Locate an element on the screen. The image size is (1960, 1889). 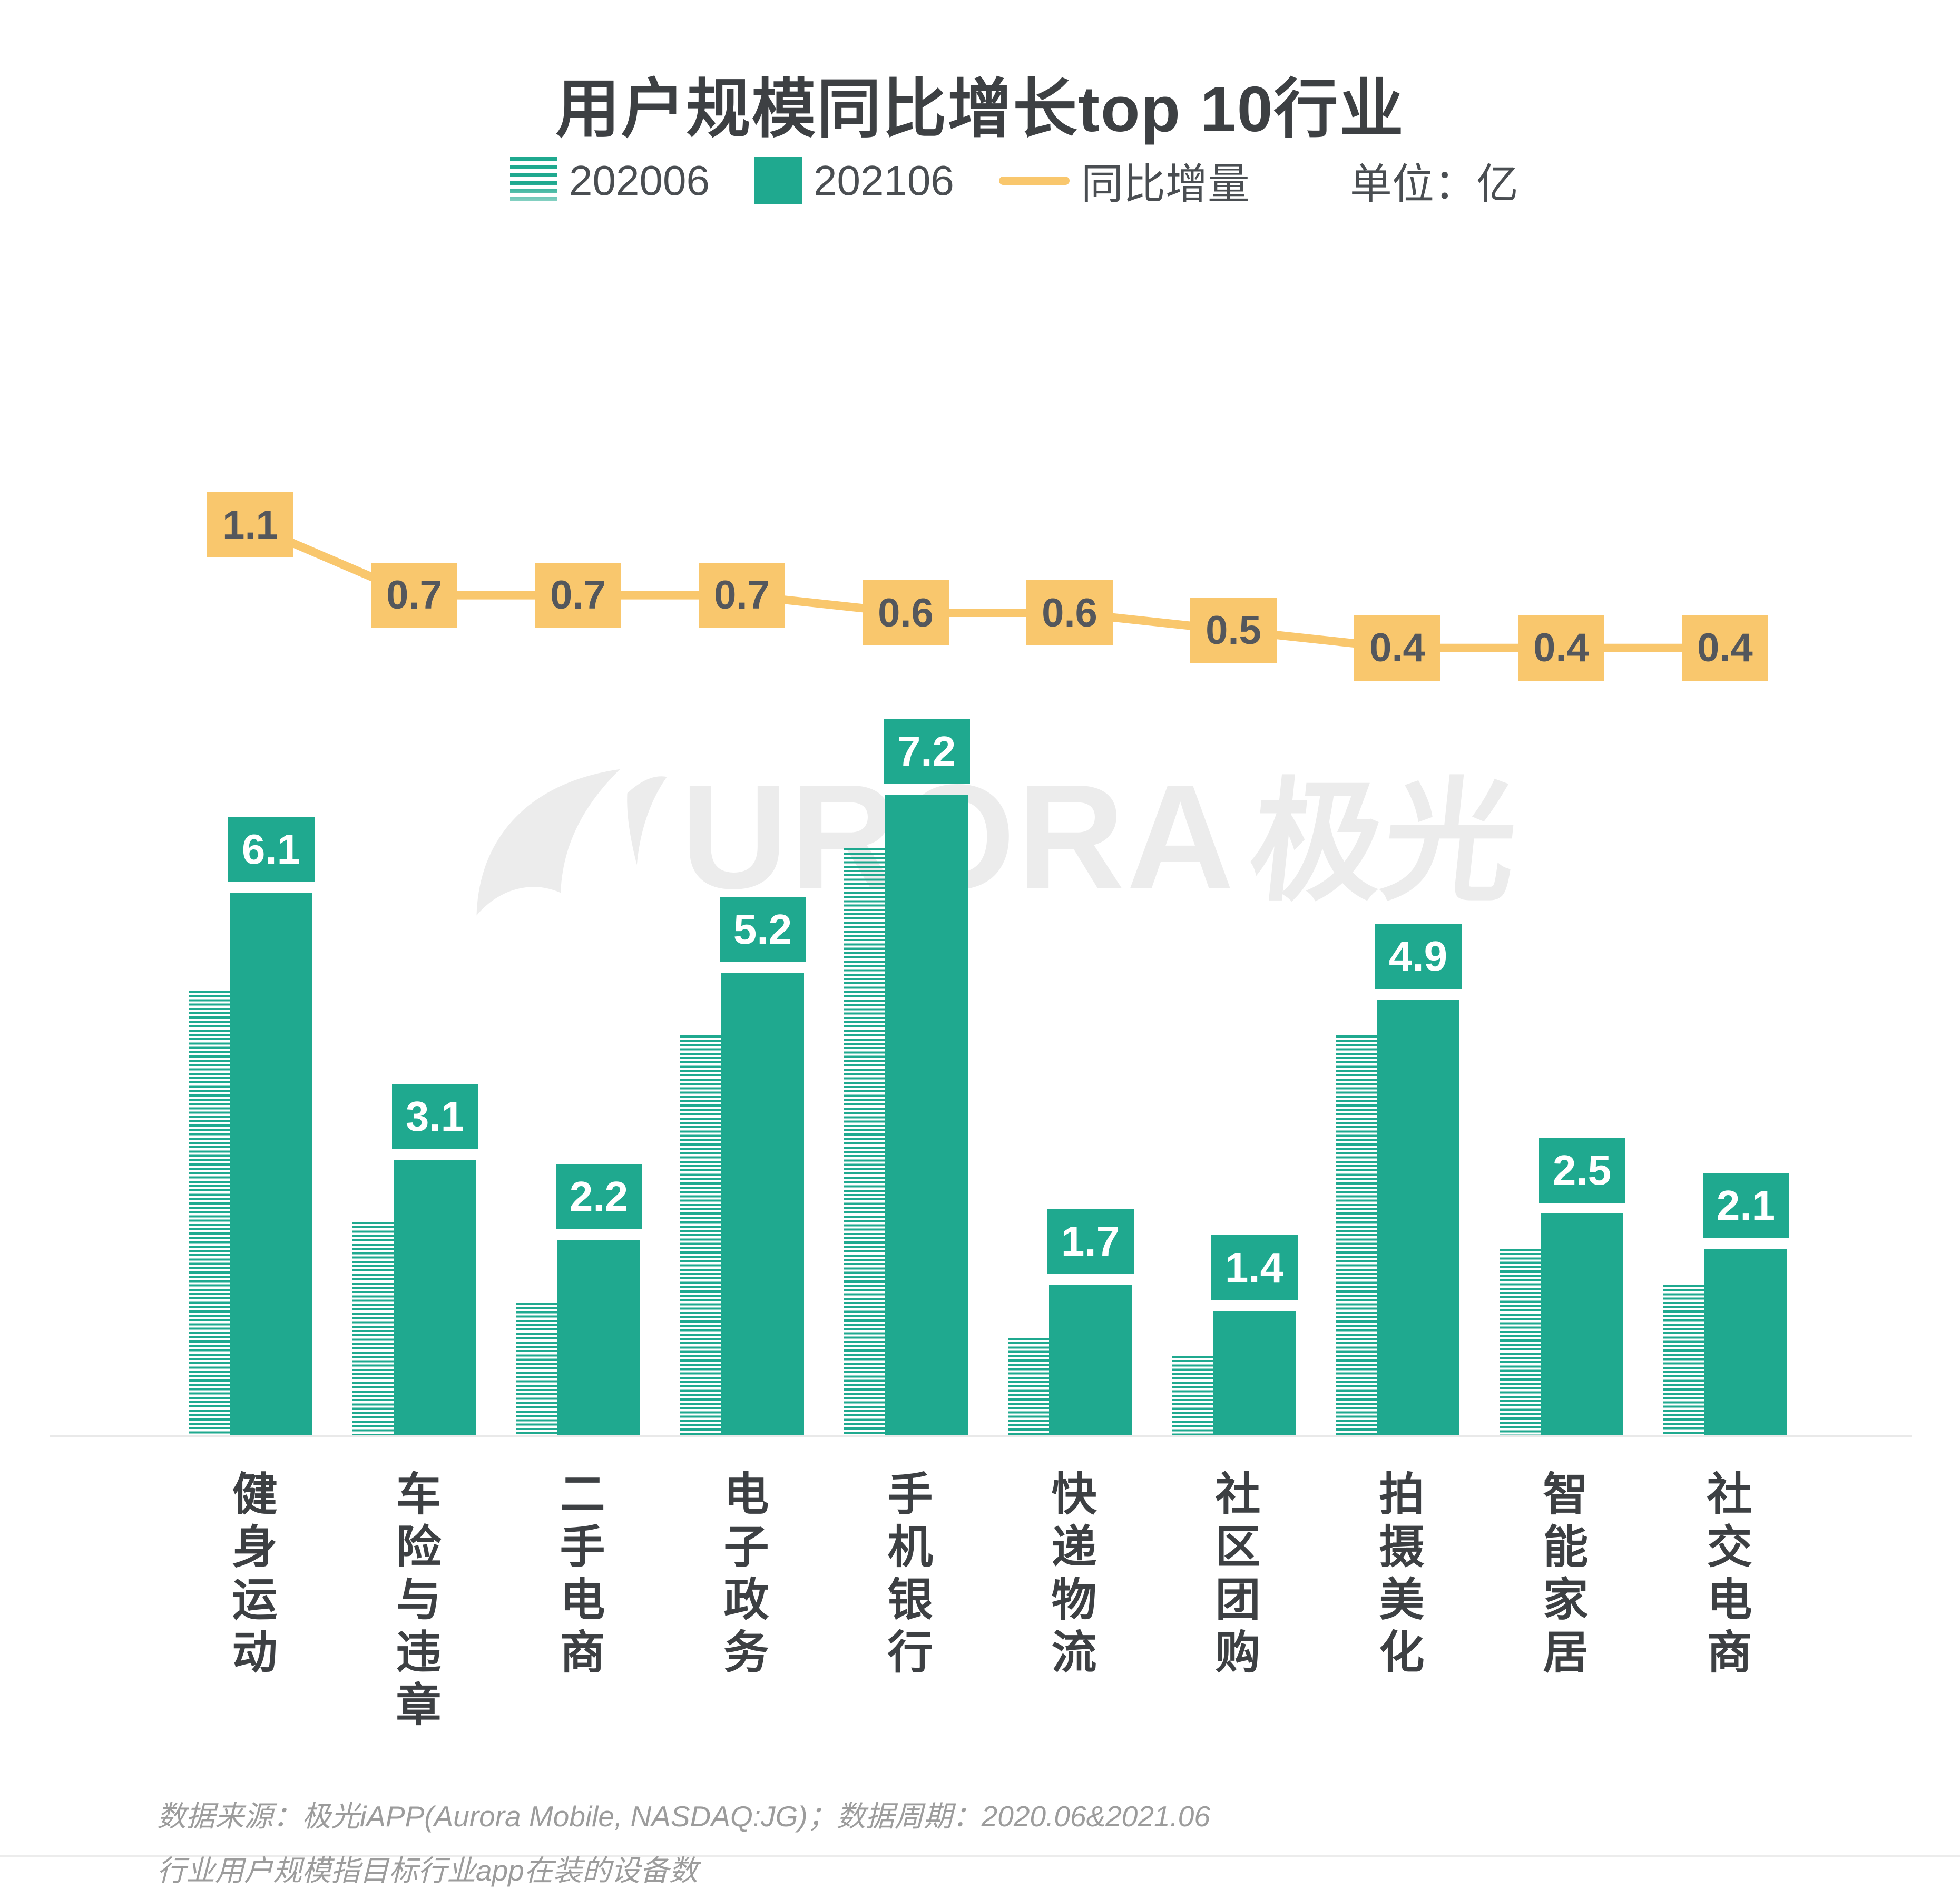
legend-item-202006: 202006 is located at coordinates (610, 180).